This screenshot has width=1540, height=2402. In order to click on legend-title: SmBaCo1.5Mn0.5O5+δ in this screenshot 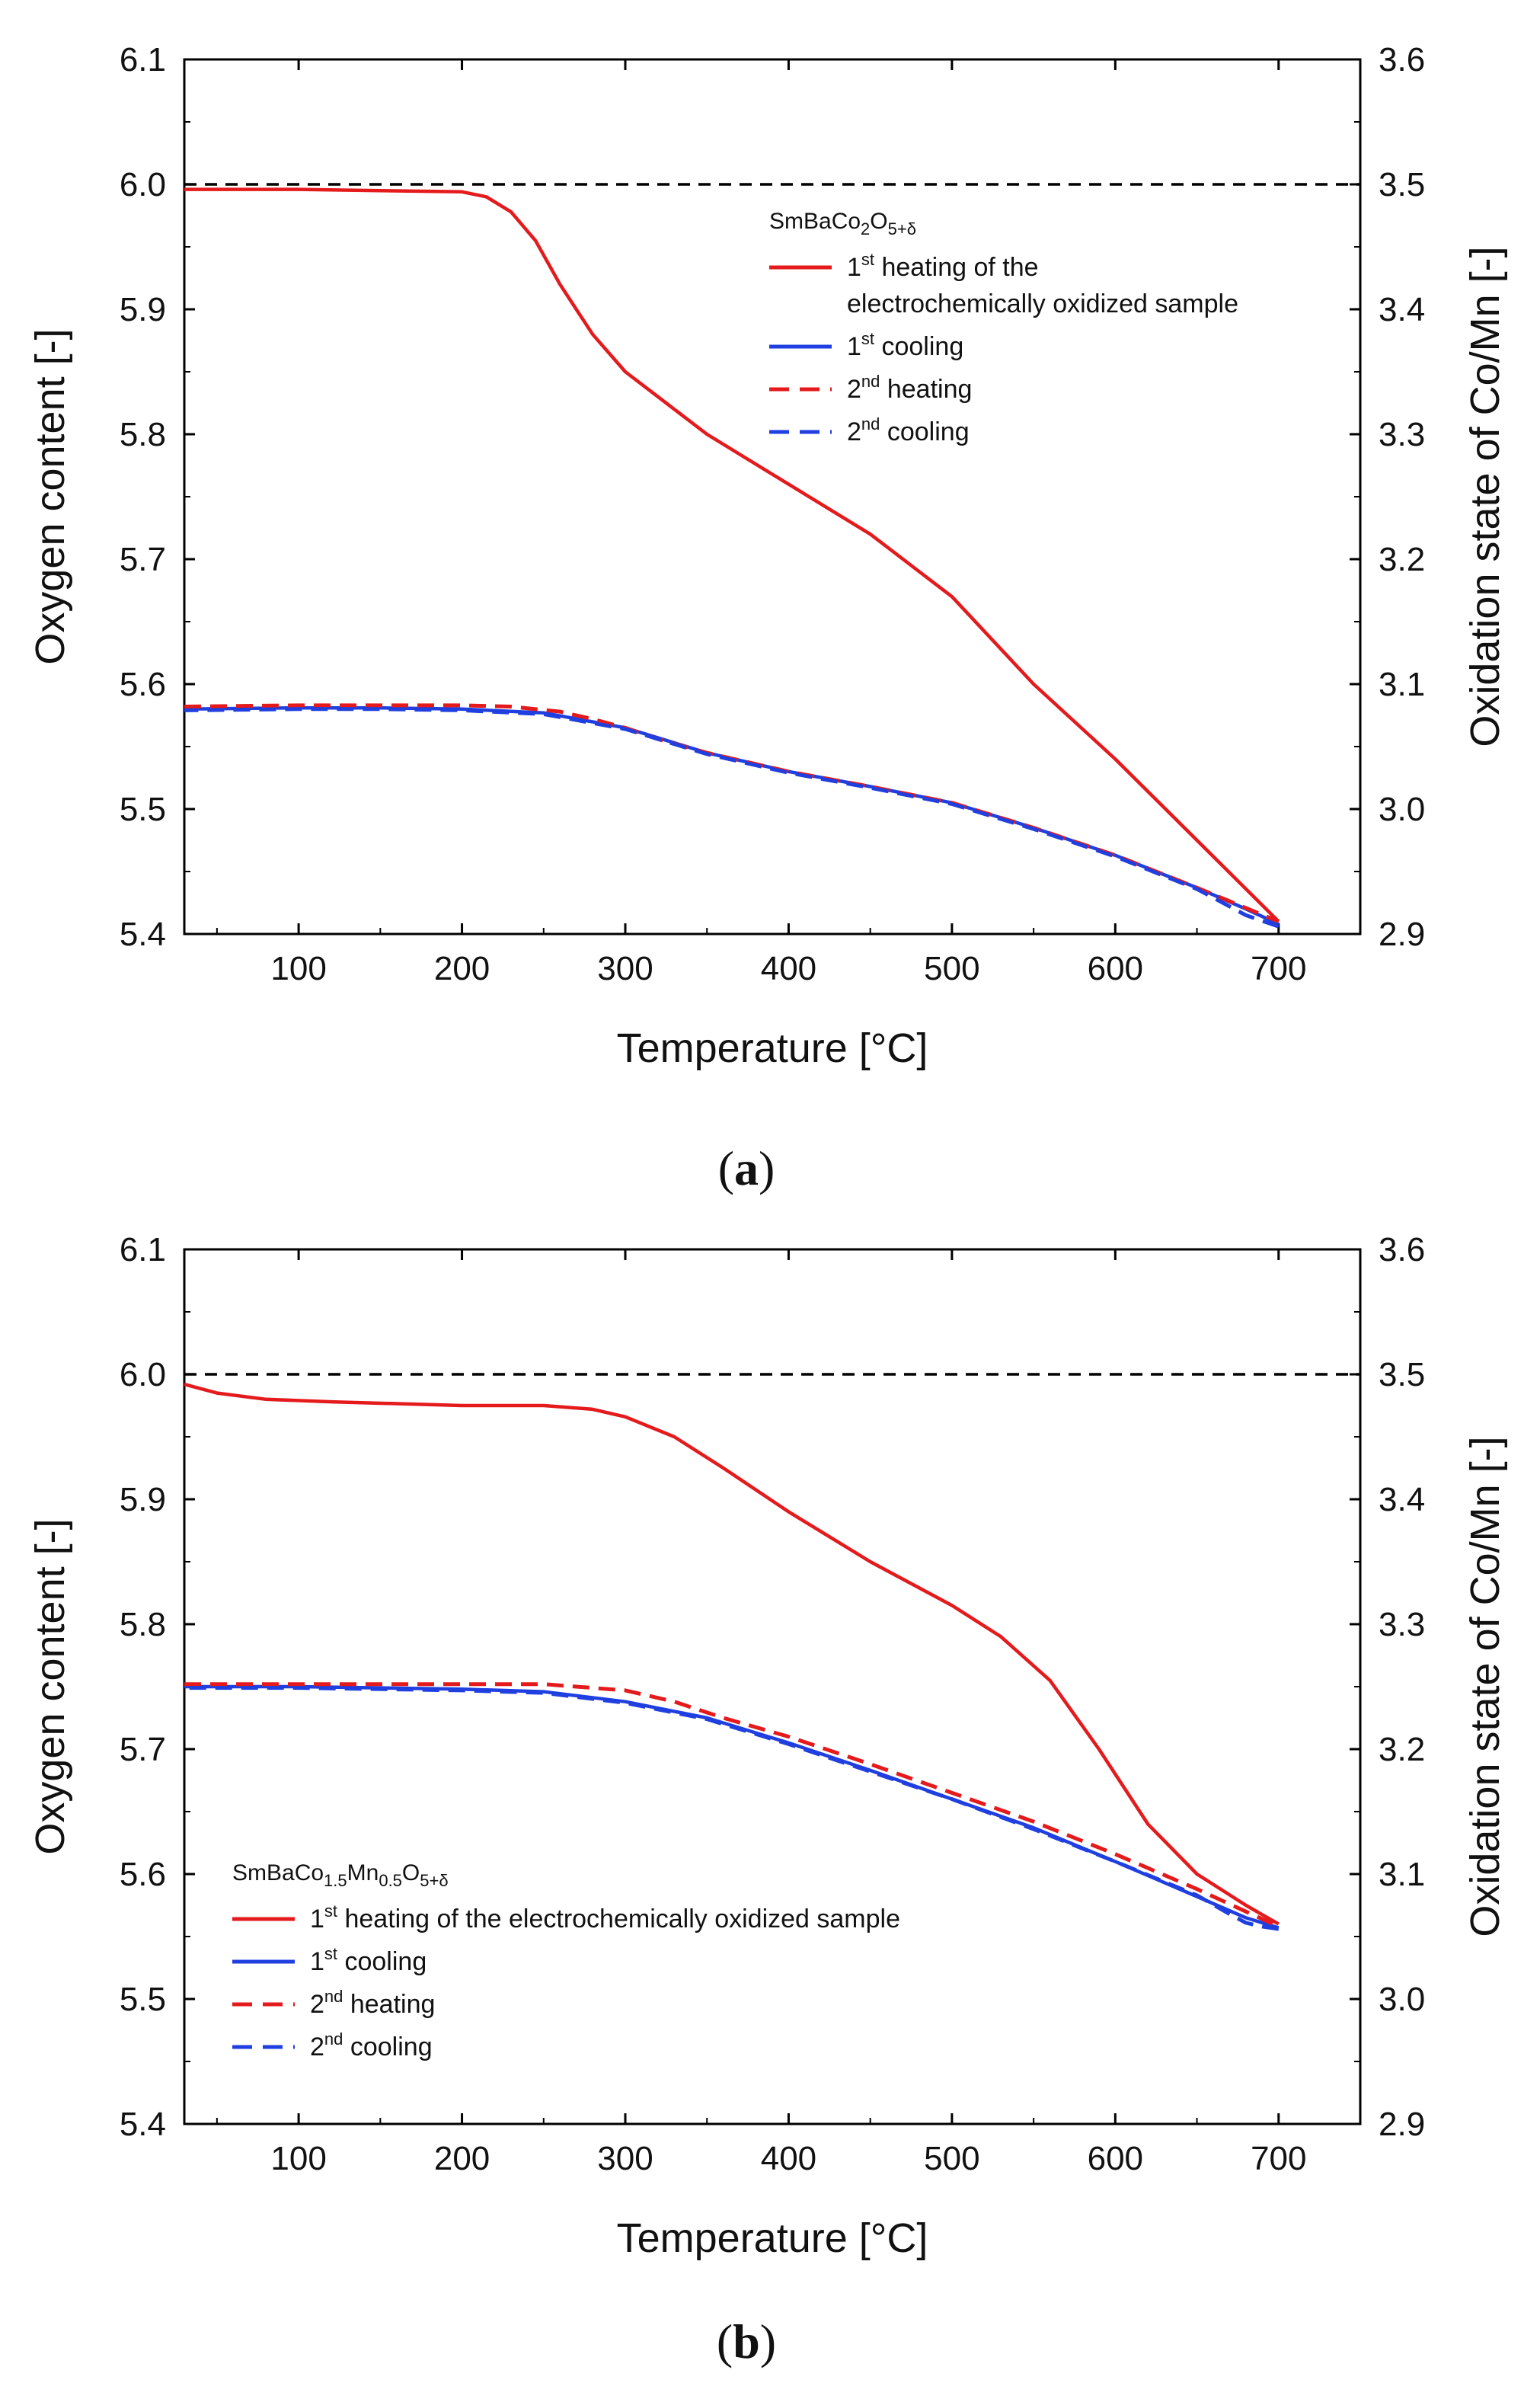, I will do `click(340, 1875)`.